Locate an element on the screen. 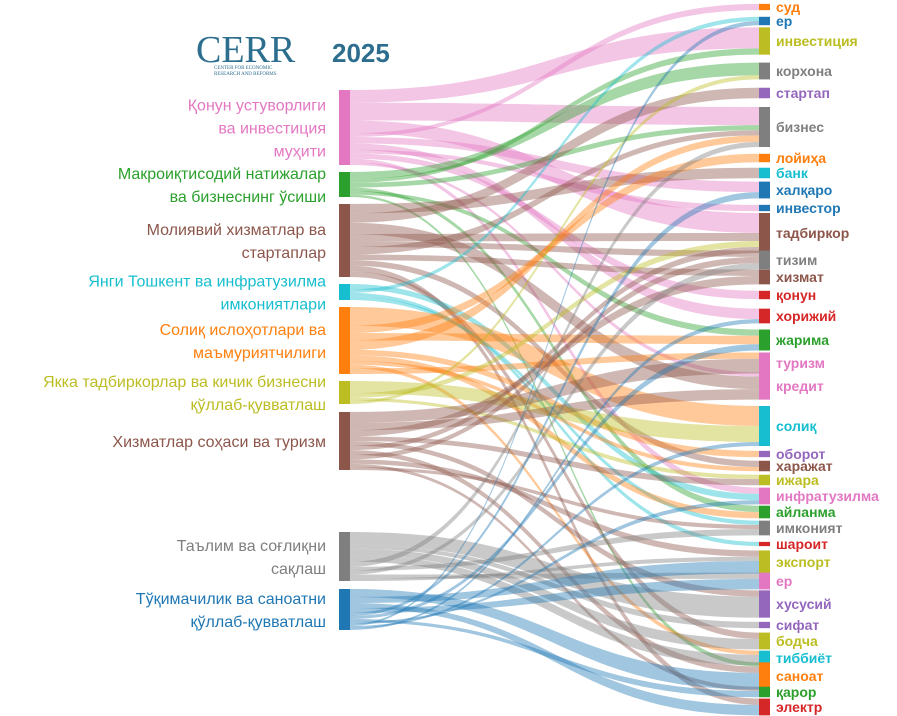 The image size is (897, 716). logo-text: CERR is located at coordinates (246, 50).